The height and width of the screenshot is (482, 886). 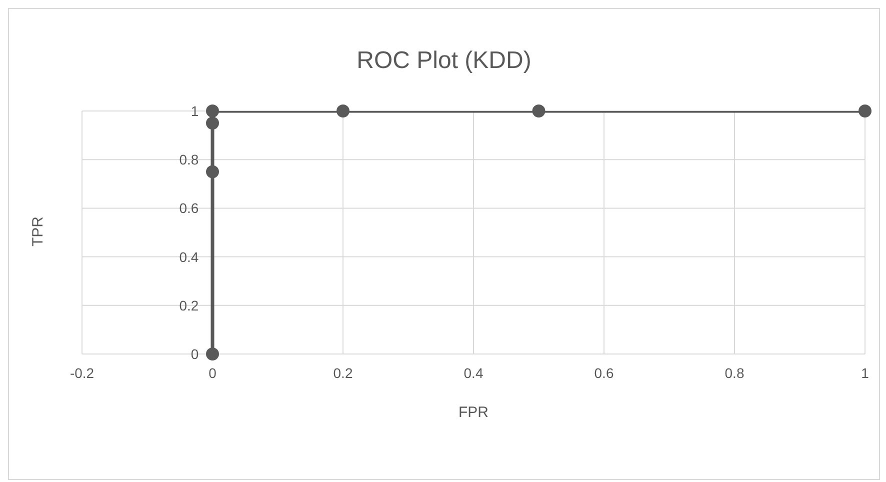 I want to click on x-tick-label: -0.2, so click(x=82, y=372).